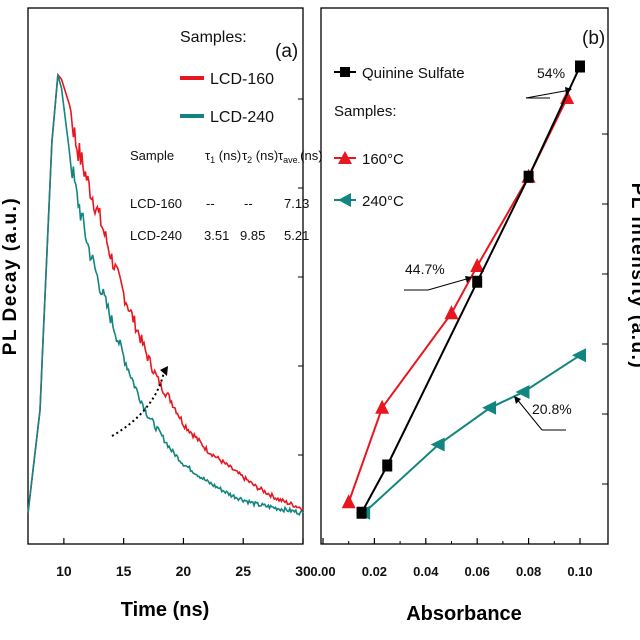 This screenshot has height=640, width=640. Describe the element at coordinates (252, 235) in the screenshot. I see `table-cell: 9.85` at that location.